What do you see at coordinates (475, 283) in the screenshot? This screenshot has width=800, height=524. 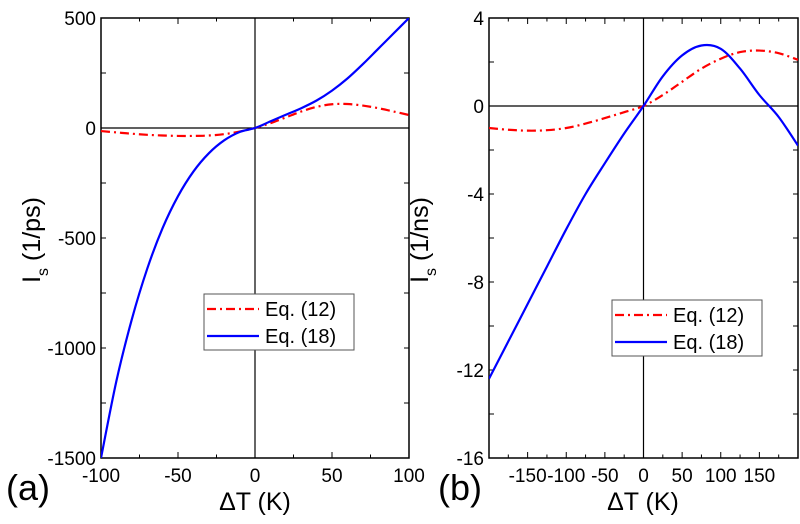 I see `y-tick-label: -8` at bounding box center [475, 283].